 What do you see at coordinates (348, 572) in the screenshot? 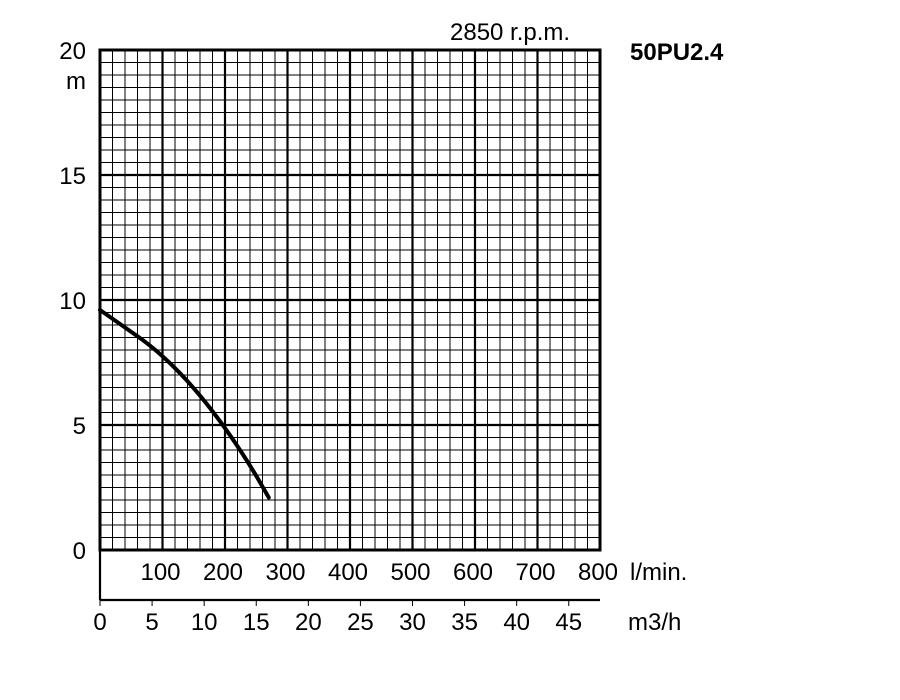
I see `x-tick-label-lmin: 400` at bounding box center [348, 572].